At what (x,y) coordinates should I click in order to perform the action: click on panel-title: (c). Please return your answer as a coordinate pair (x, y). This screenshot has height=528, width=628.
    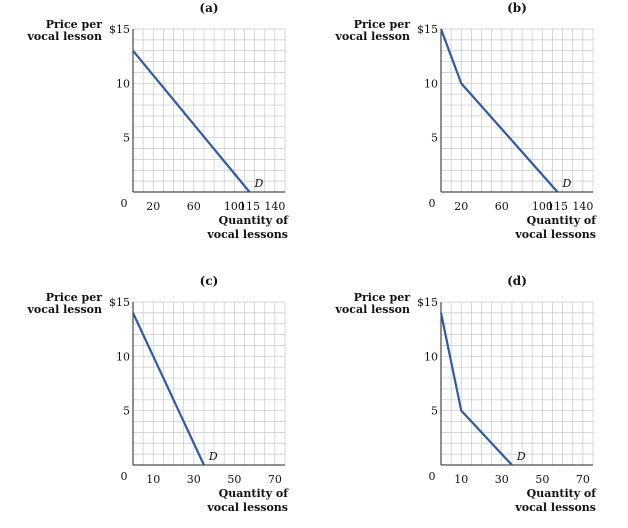
    Looking at the image, I should click on (209, 281).